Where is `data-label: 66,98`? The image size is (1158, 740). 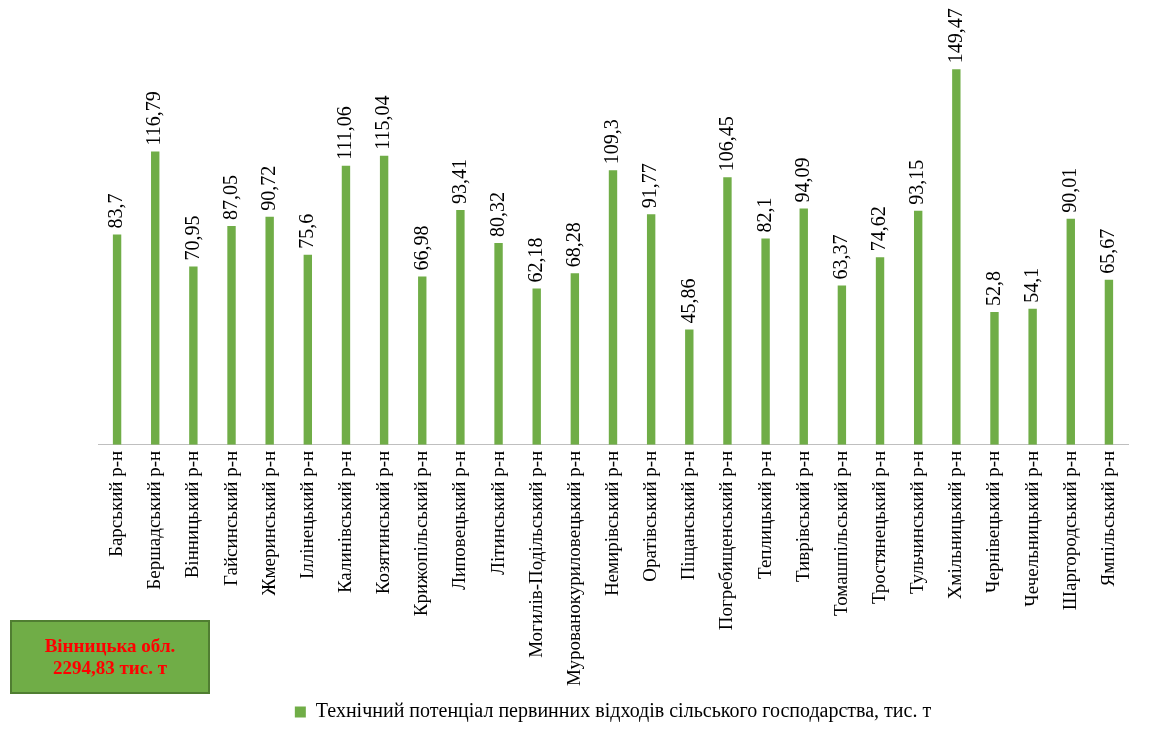
data-label: 66,98 is located at coordinates (420, 248).